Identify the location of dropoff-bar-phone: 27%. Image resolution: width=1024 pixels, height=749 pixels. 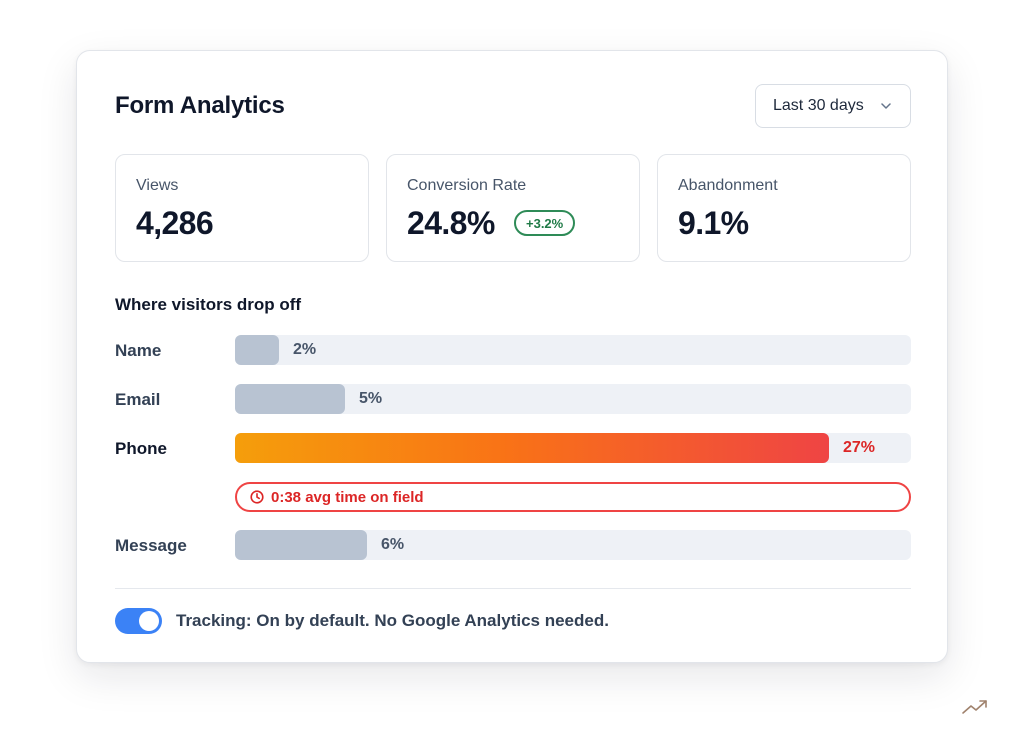
(573, 448).